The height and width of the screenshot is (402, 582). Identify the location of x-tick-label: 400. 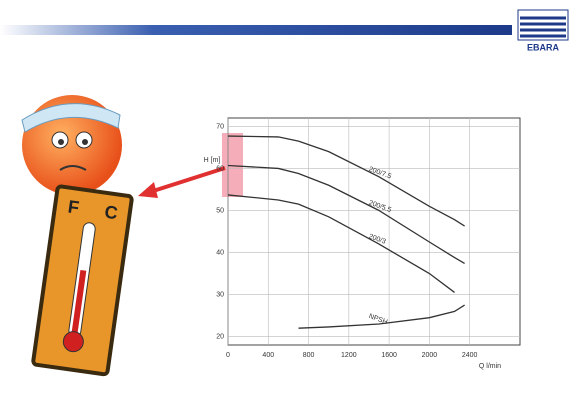
(268, 355).